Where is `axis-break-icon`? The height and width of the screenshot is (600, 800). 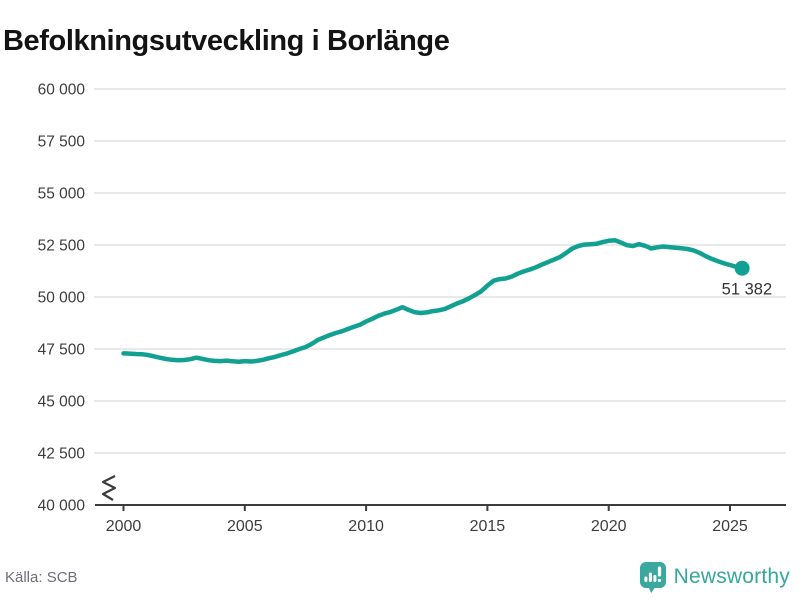
axis-break-icon is located at coordinates (109, 488).